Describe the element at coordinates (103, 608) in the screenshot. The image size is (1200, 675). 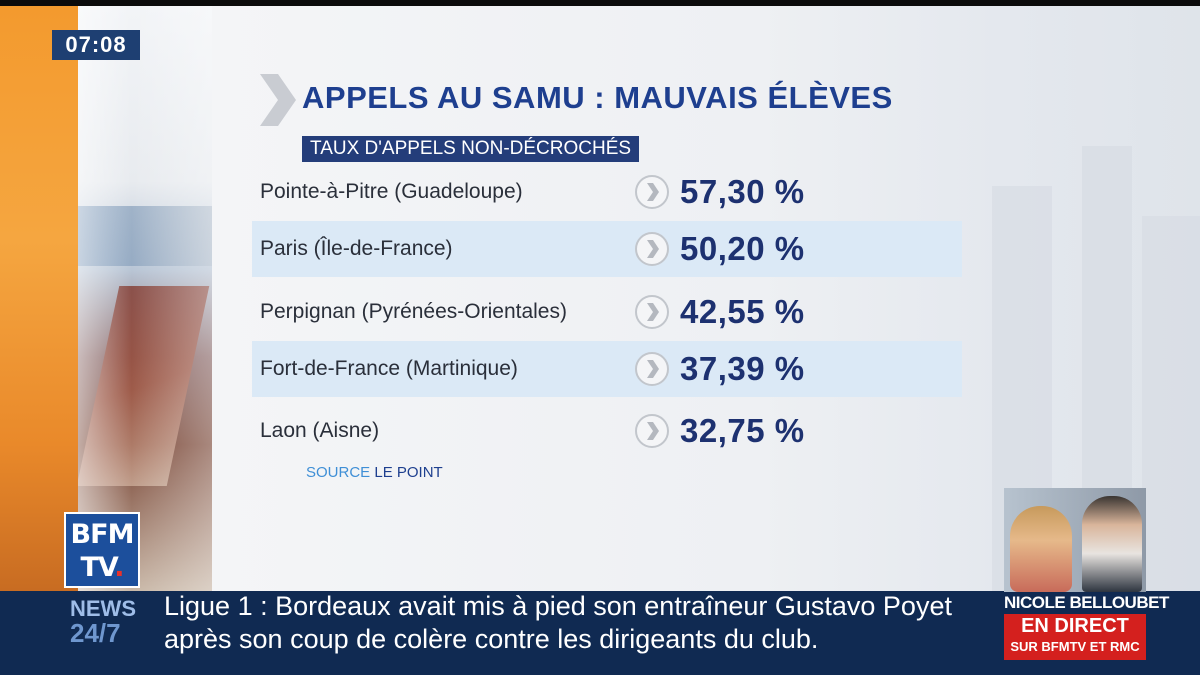
I see `news-label-line1: NEWS` at that location.